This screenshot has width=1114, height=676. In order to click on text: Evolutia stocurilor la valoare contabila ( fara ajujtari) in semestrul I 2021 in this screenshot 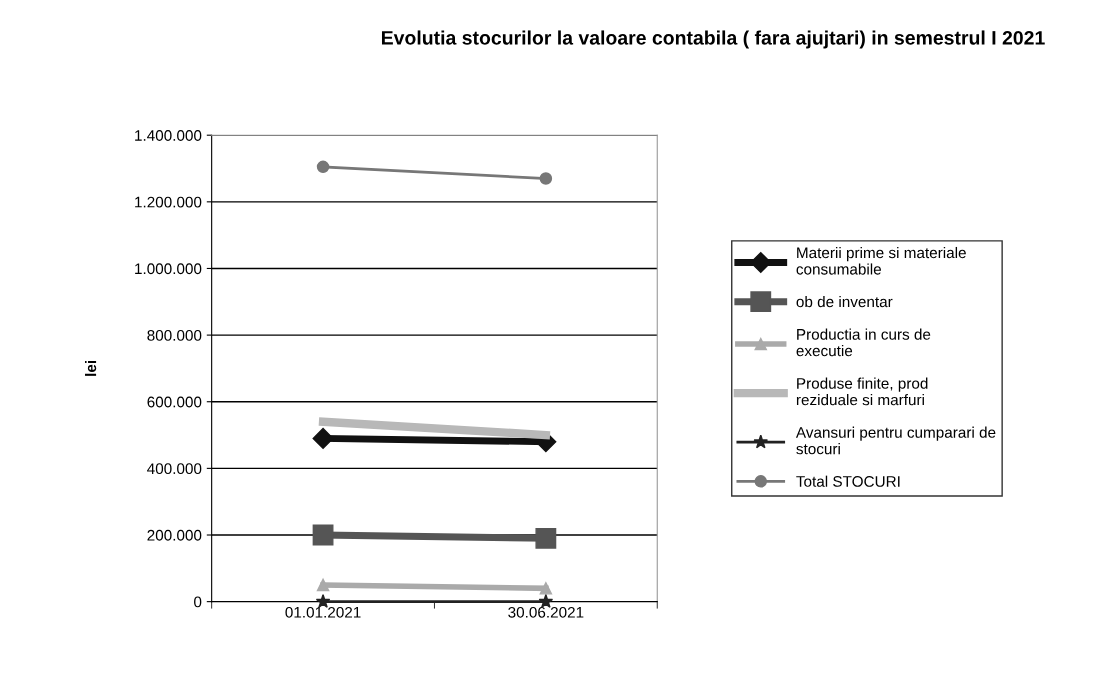, I will do `click(713, 39)`.